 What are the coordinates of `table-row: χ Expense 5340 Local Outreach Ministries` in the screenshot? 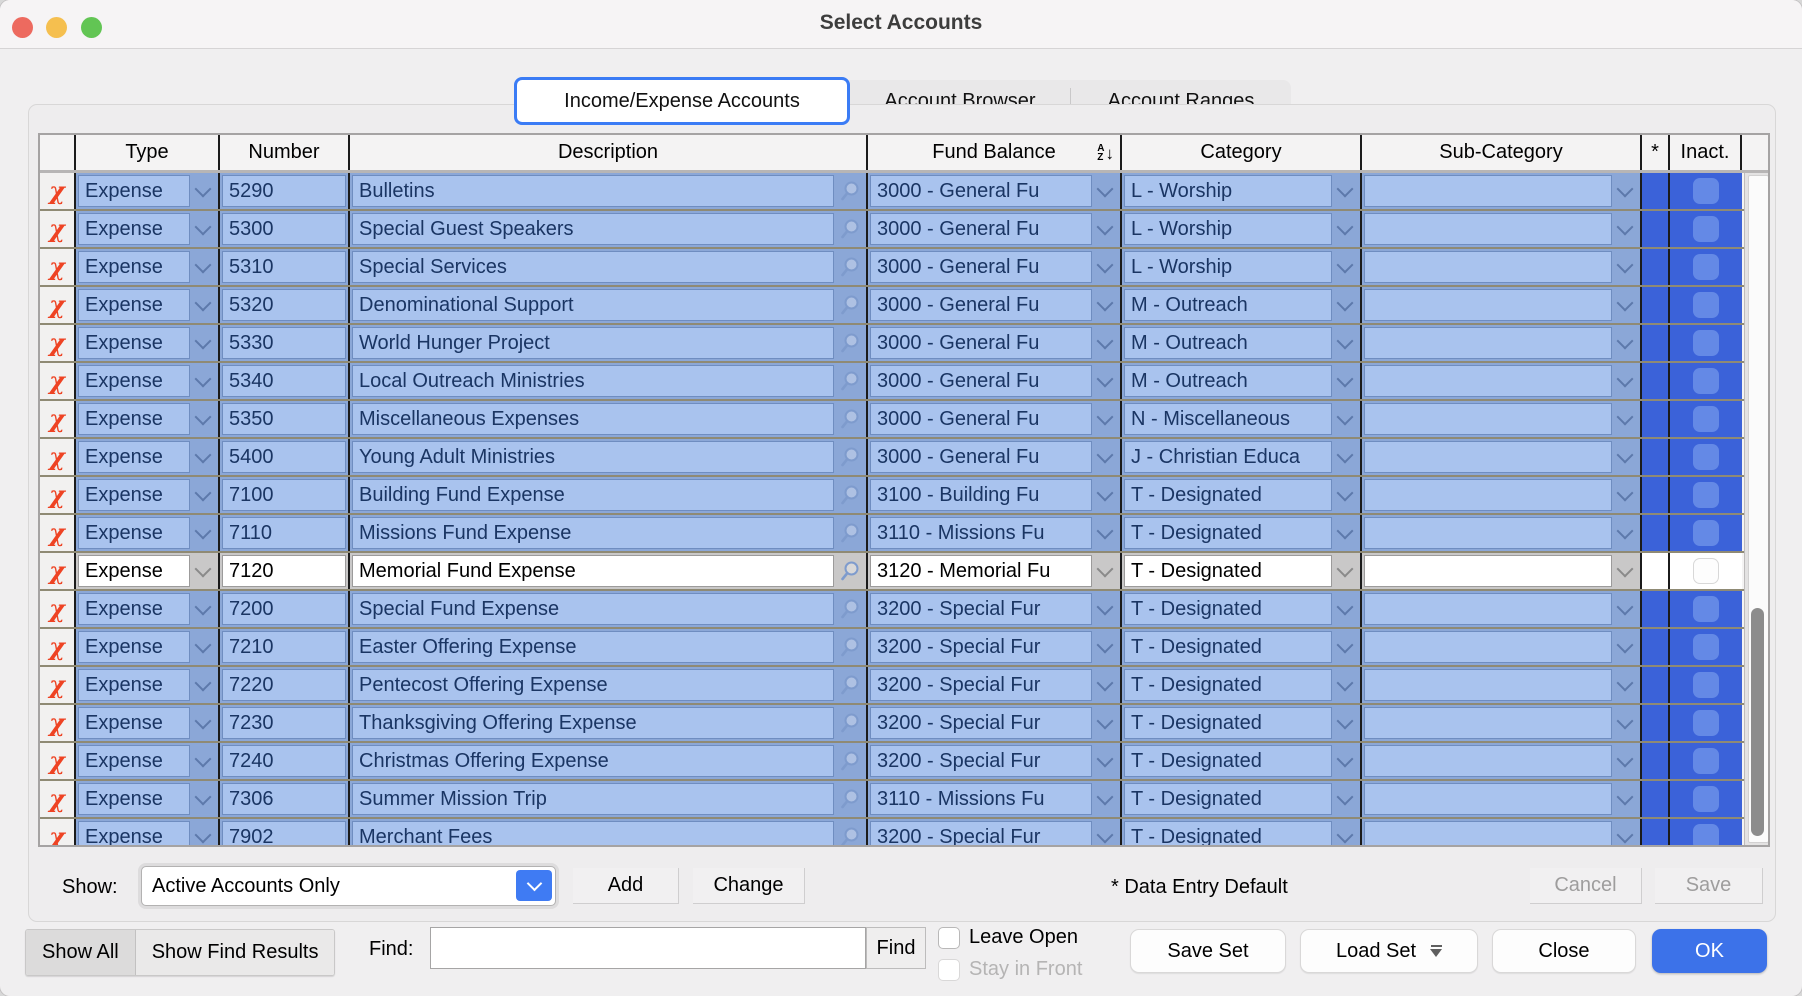 It's located at (892, 382).